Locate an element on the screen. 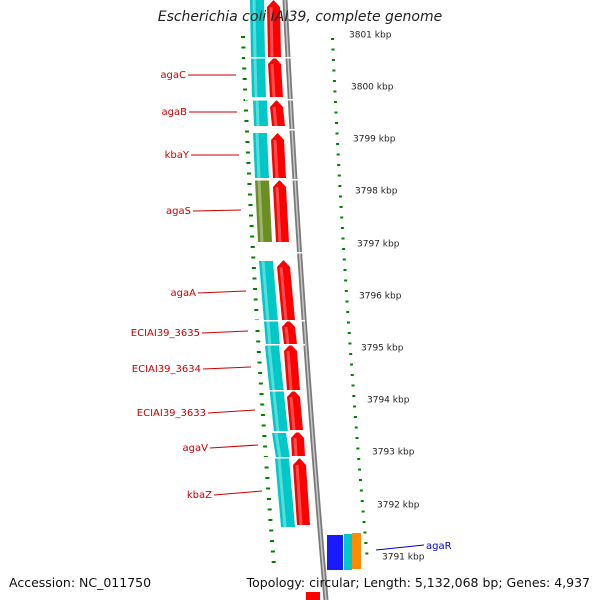  gene-block-cyan is located at coordinates (348, 552).